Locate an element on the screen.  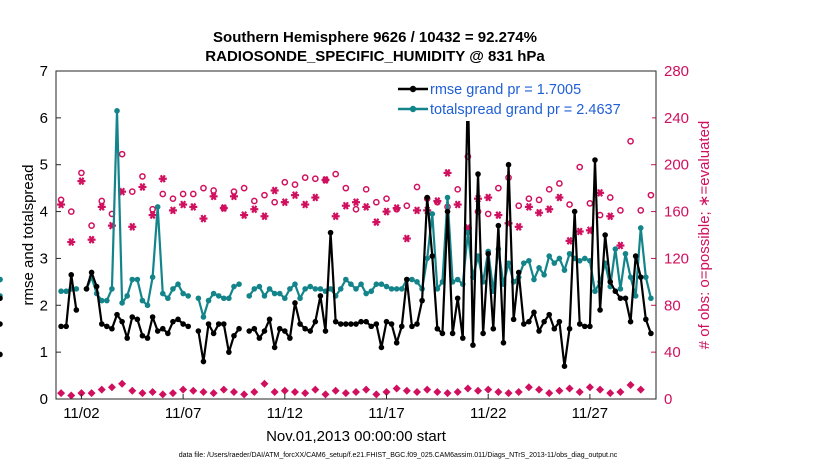
y-axis-left-label: rmse and totalspread is located at coordinates (28, 235).